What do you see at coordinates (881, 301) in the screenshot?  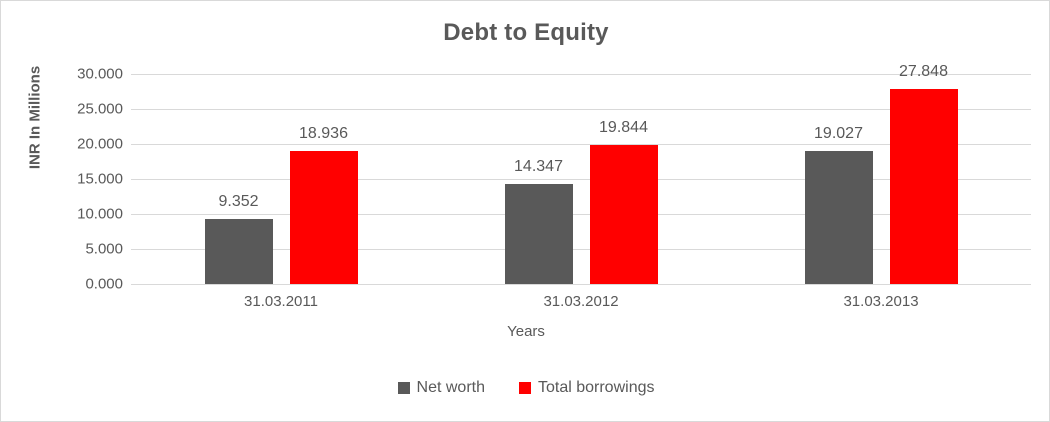 I see `x-axis-tick-label: 31.03.2013` at bounding box center [881, 301].